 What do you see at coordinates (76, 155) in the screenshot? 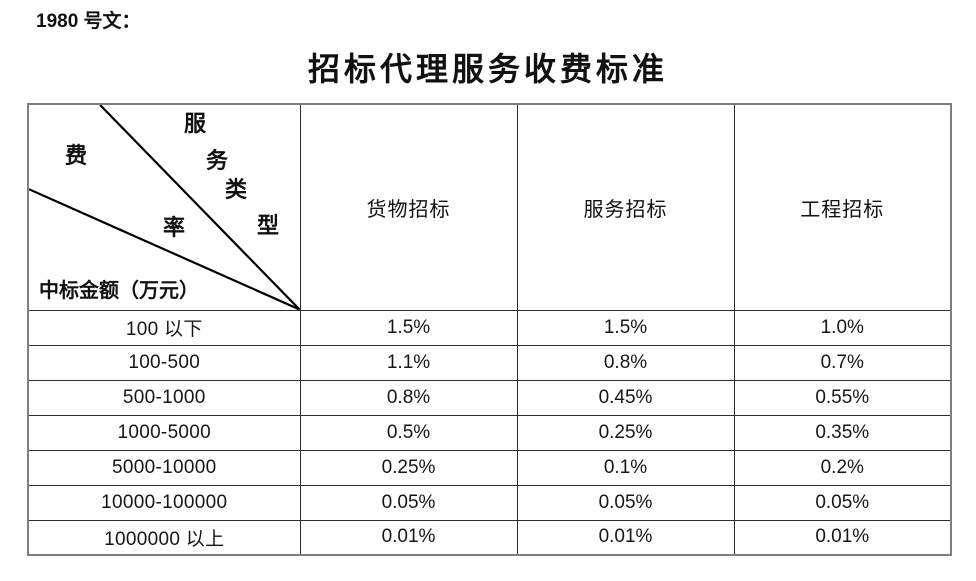
I see `corner-label-rate-char: 费` at bounding box center [76, 155].